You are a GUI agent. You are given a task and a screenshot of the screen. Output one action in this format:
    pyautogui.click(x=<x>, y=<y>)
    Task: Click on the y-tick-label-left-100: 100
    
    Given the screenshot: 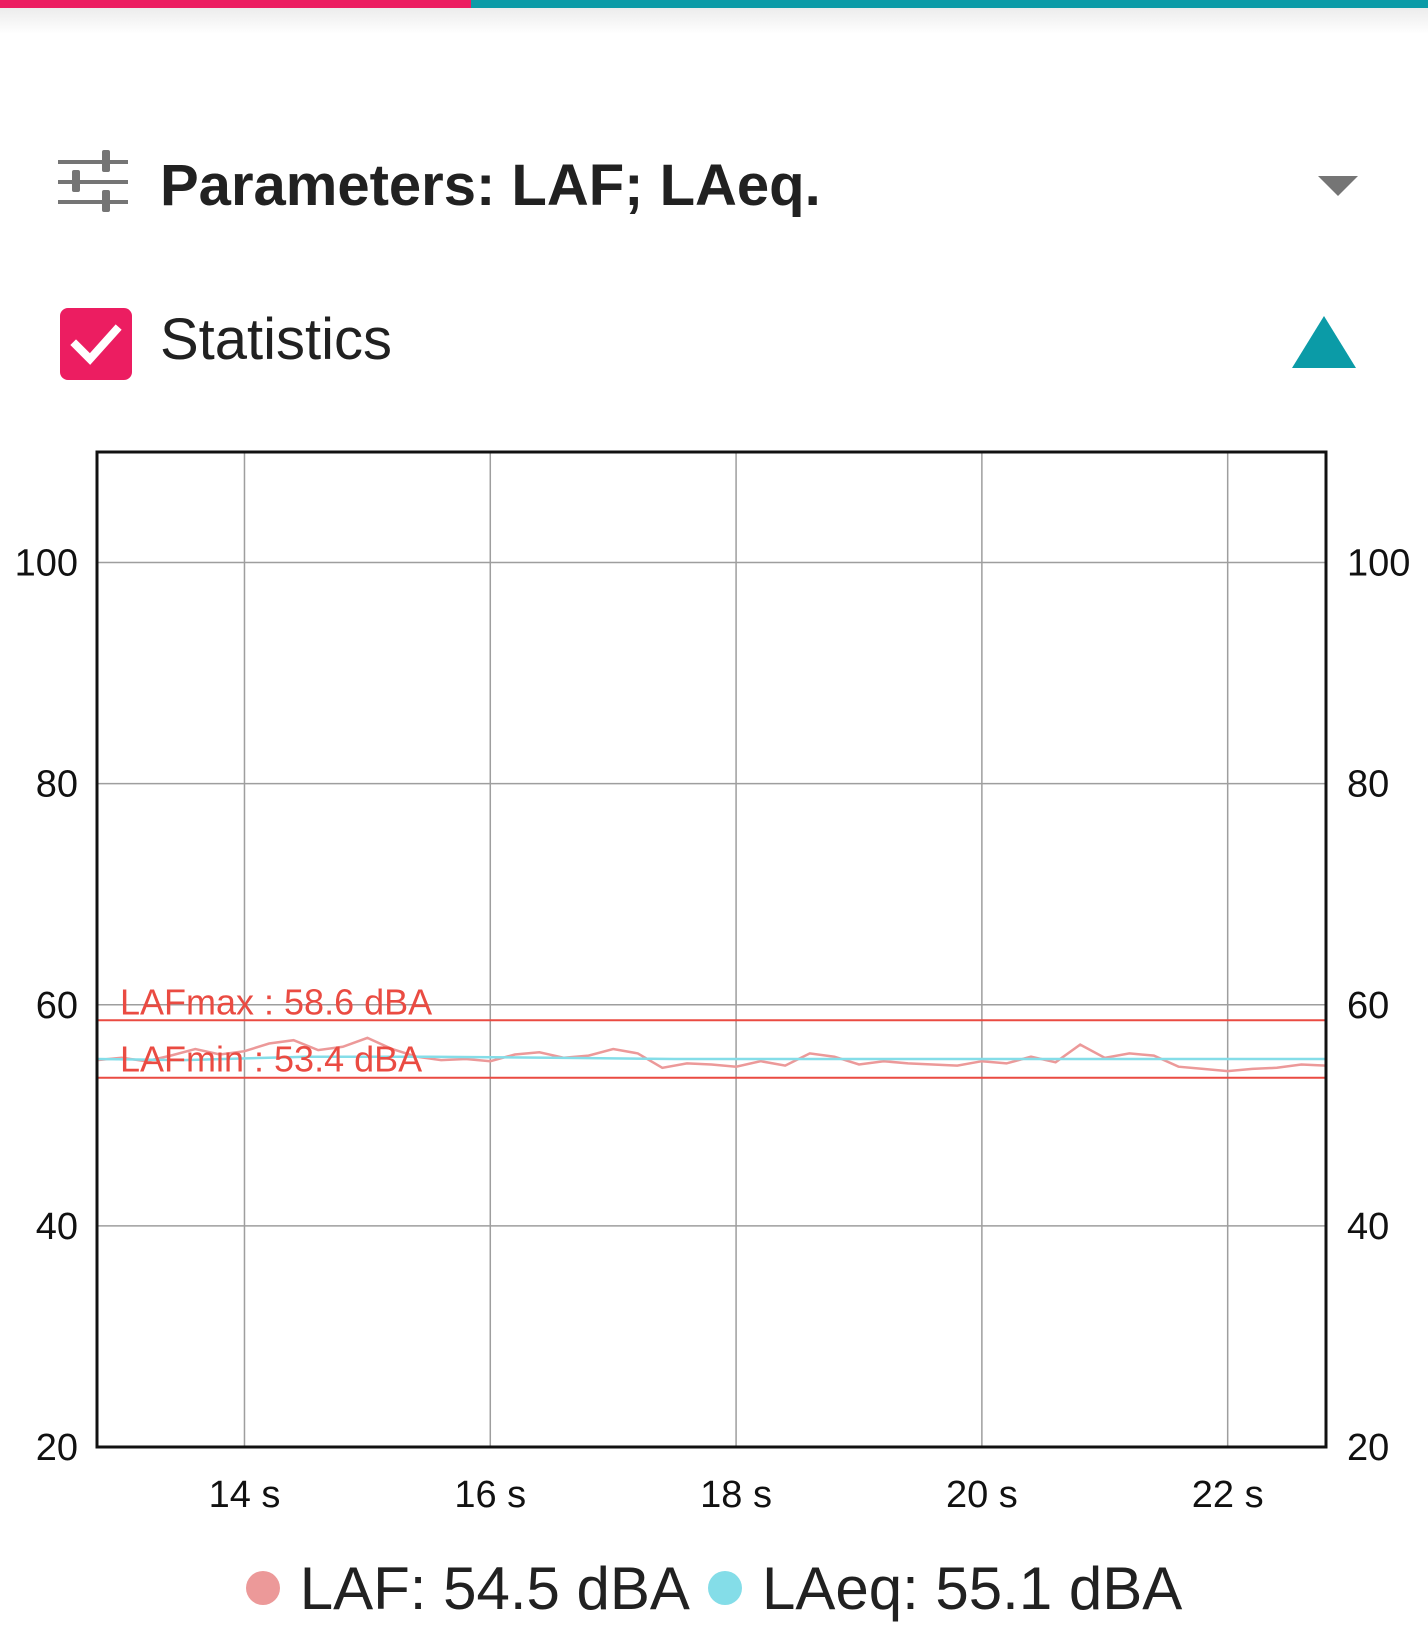 What is the action you would take?
    pyautogui.click(x=46, y=564)
    